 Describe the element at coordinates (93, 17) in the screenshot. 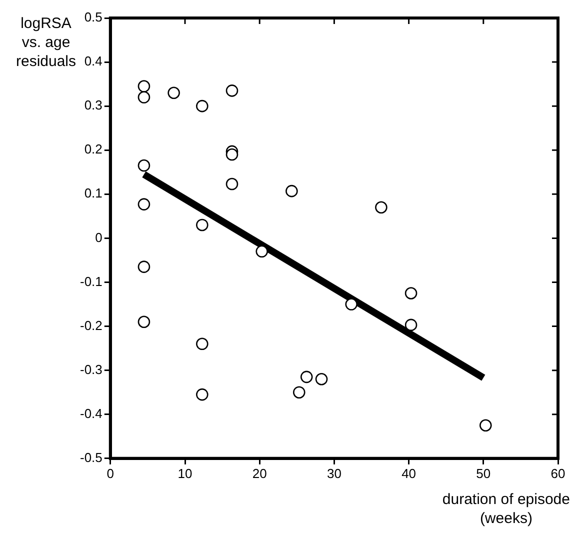

I see `y-tick-label: 0.5` at that location.